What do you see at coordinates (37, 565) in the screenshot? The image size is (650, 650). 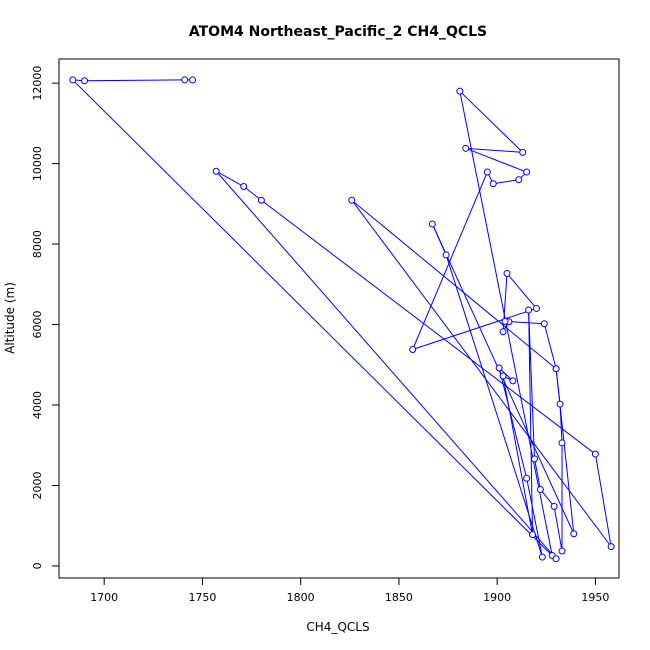 I see `y-tick-label: 0` at bounding box center [37, 565].